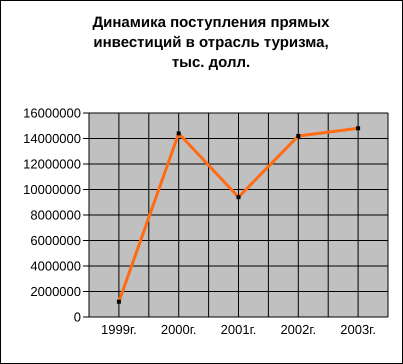  What do you see at coordinates (77, 317) in the screenshot?
I see `y-tick-label: 0` at bounding box center [77, 317].